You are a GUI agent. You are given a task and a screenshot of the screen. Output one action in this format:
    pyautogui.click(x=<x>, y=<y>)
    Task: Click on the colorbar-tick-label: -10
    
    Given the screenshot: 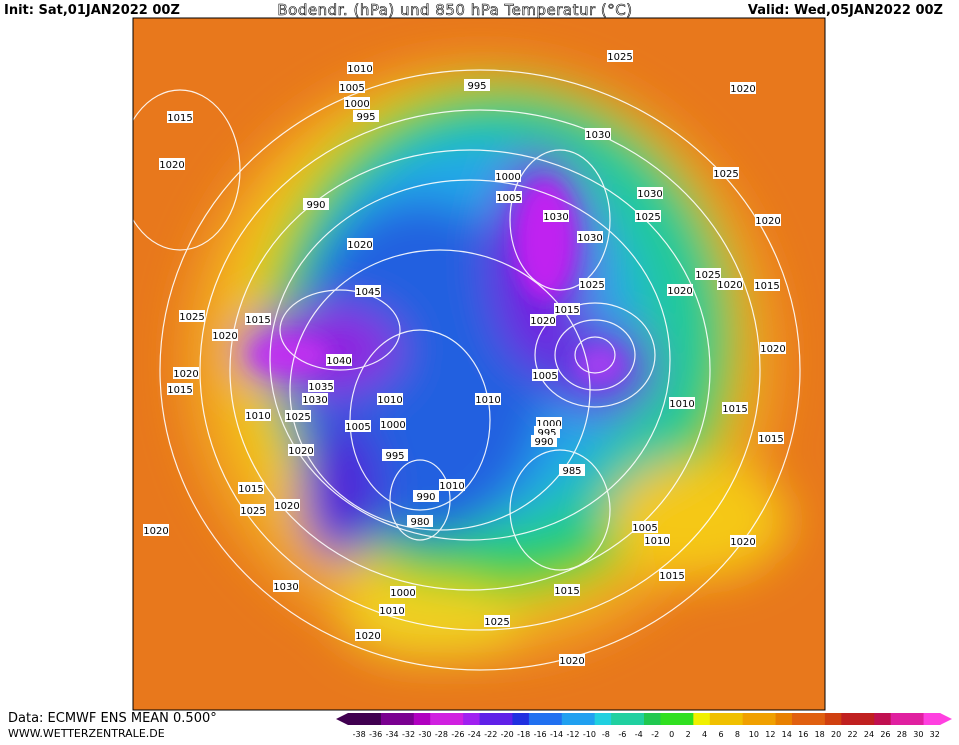 What is the action you would take?
    pyautogui.click(x=589, y=734)
    